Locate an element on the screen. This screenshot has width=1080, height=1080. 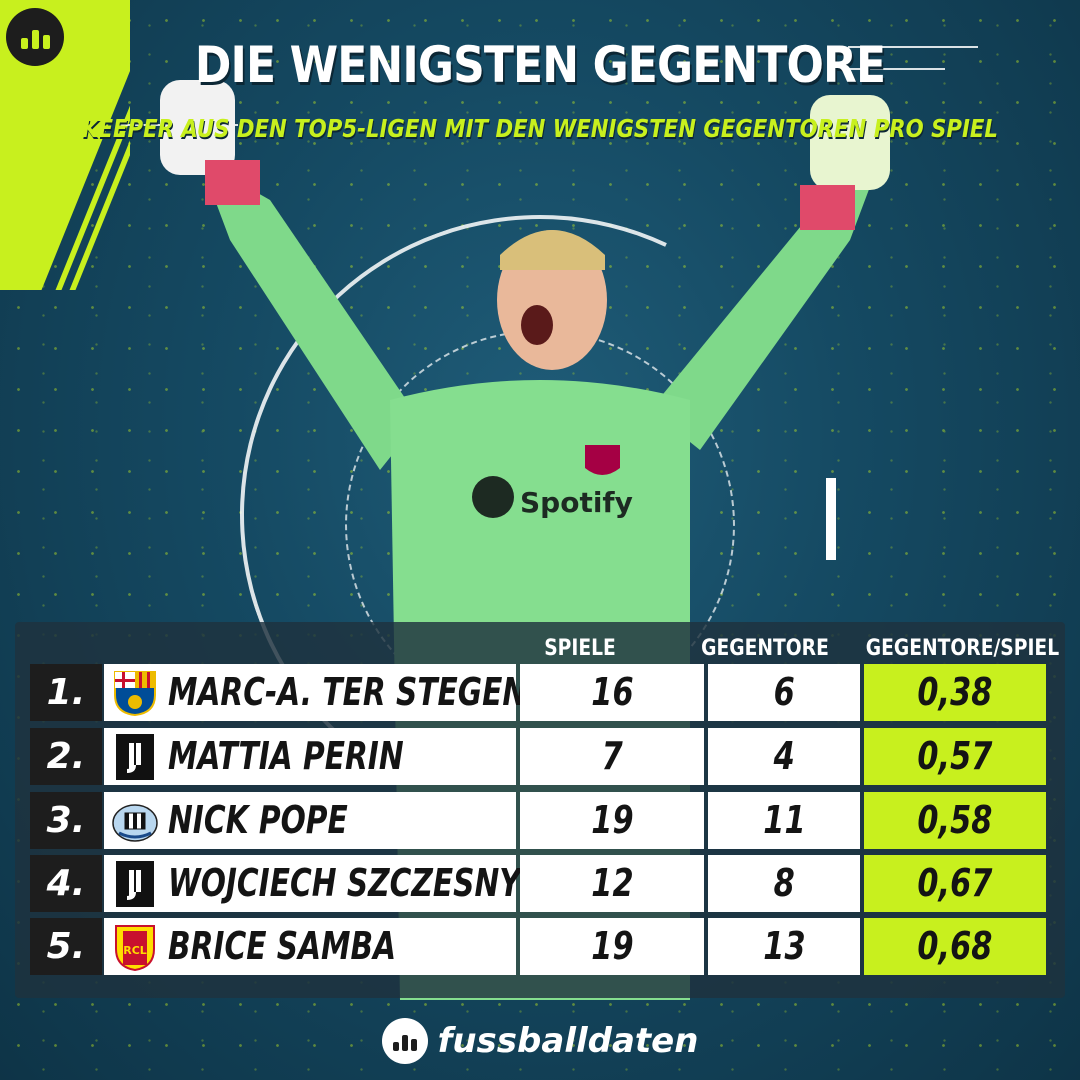
gegentore-pro-spiel-value-cell: 0,68 is located at coordinates (955, 946).